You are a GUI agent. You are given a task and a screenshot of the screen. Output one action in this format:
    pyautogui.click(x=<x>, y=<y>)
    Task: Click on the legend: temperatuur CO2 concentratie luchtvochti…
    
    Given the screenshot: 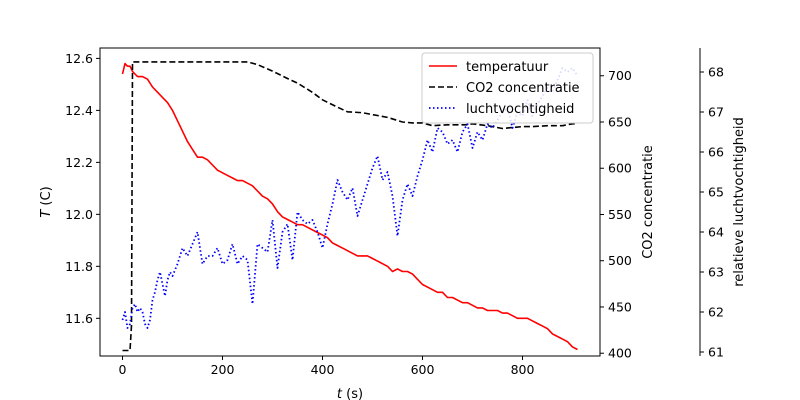 What is the action you would take?
    pyautogui.click(x=507, y=88)
    